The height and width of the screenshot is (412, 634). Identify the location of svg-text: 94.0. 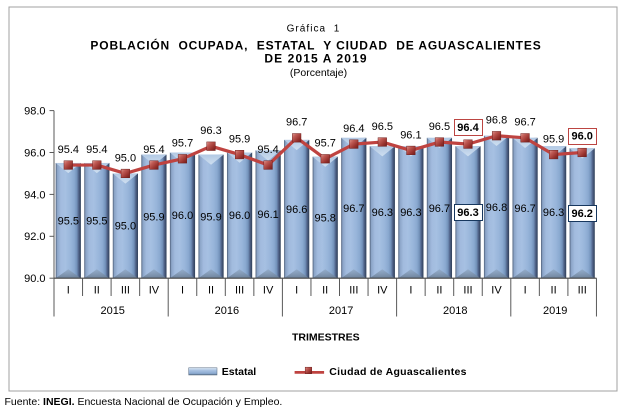
(34, 195).